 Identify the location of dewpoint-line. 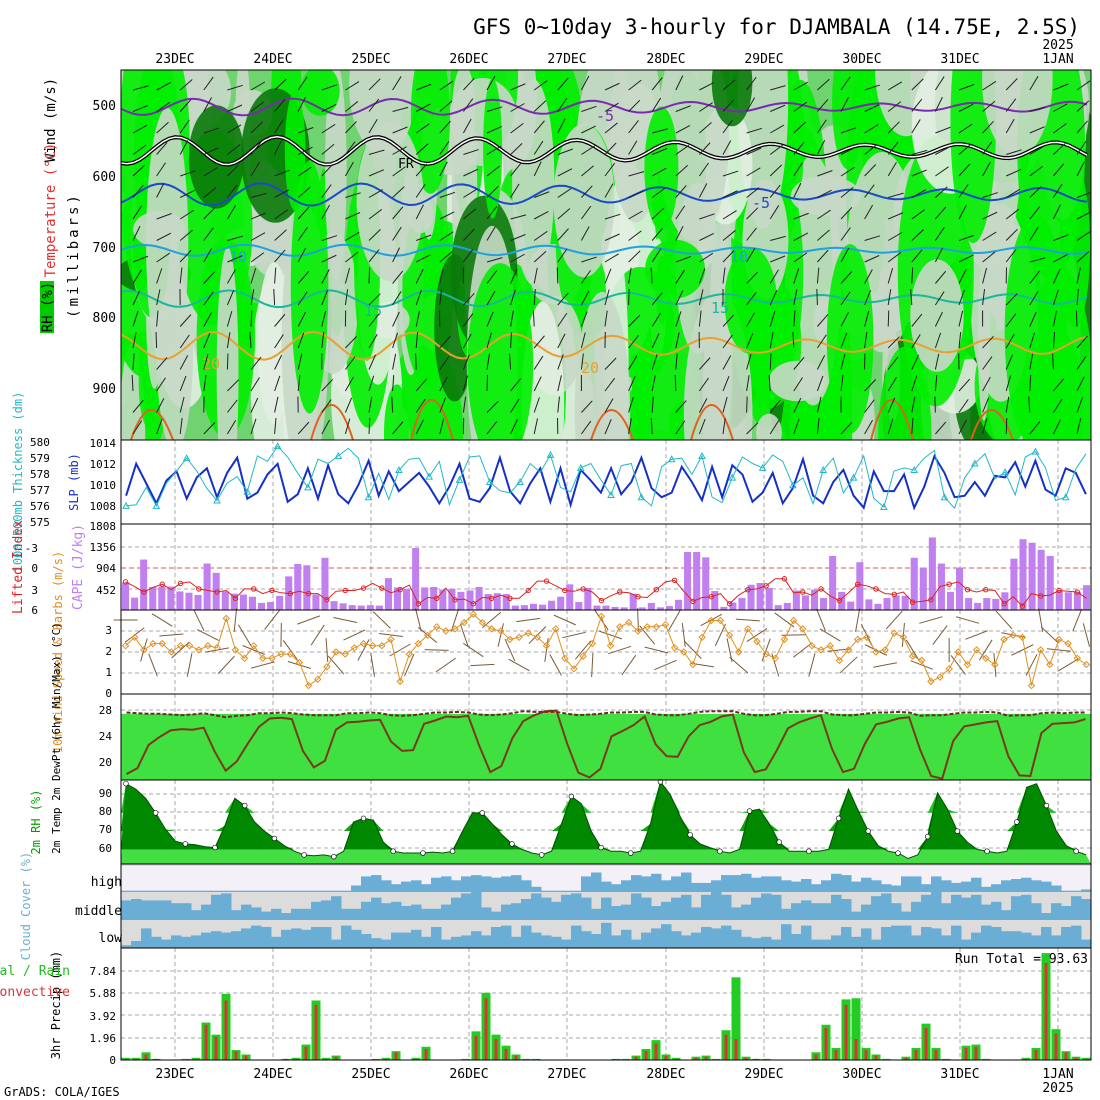
(606, 714).